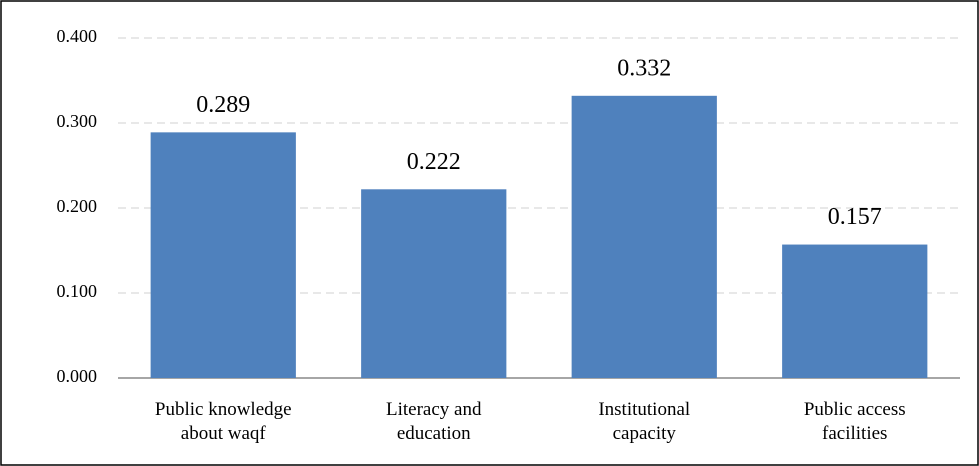 The image size is (979, 466). Describe the element at coordinates (223, 421) in the screenshot. I see `x-tick-label: Public knowledge about waqf` at that location.